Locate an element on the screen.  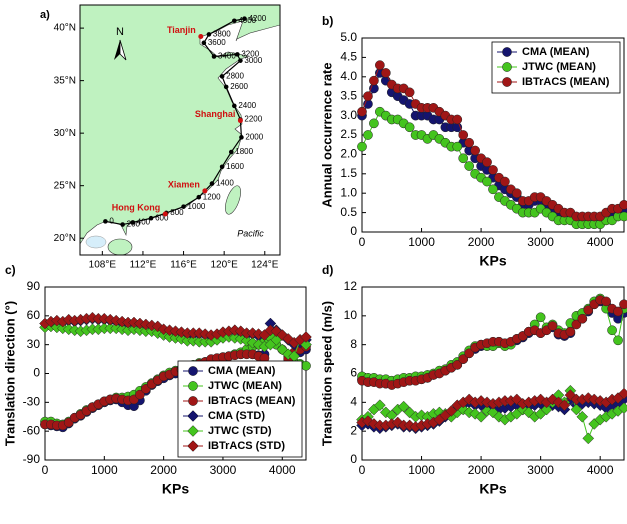
x-axis-label: KPs is located at coordinates (175, 489).